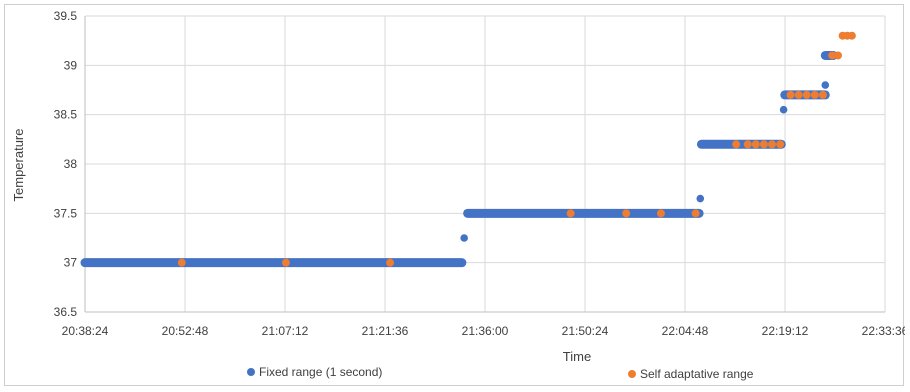 The image size is (910, 392). I want to click on x-tick-label: 22:33:36, so click(883, 331).